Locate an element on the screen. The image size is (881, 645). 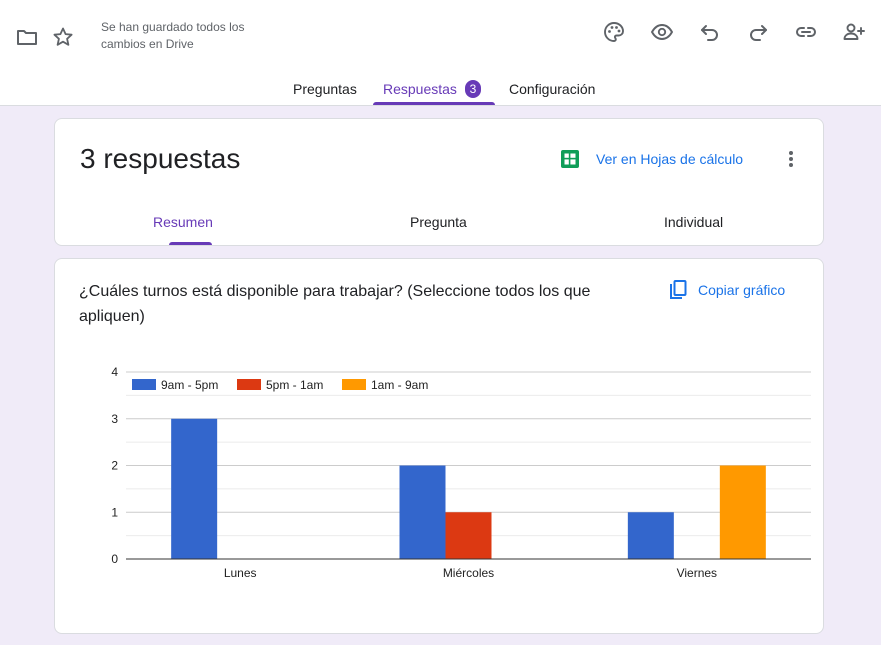
add-person-icon is located at coordinates (854, 32).